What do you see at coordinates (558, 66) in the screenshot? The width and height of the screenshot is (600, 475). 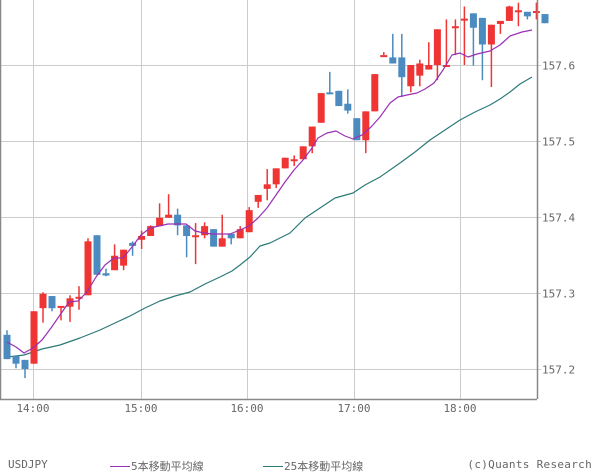 I see `y-tick-label: 157.6` at bounding box center [558, 66].